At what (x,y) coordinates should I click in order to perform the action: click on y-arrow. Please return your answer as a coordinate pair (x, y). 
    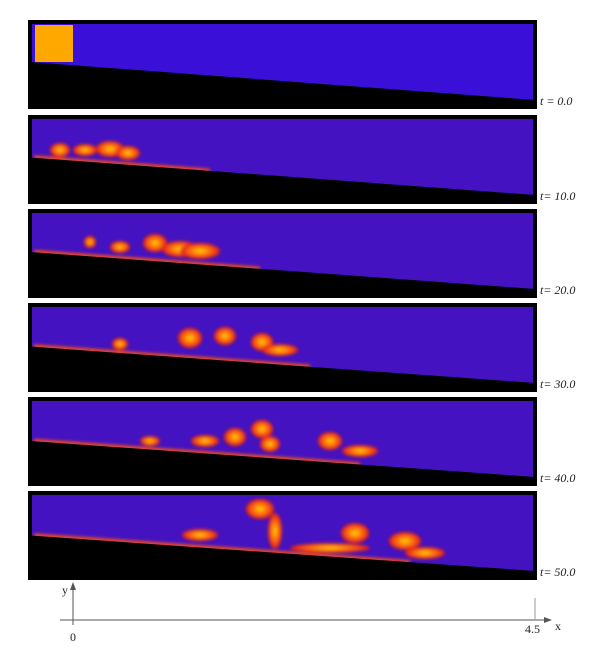
    Looking at the image, I should click on (73, 586).